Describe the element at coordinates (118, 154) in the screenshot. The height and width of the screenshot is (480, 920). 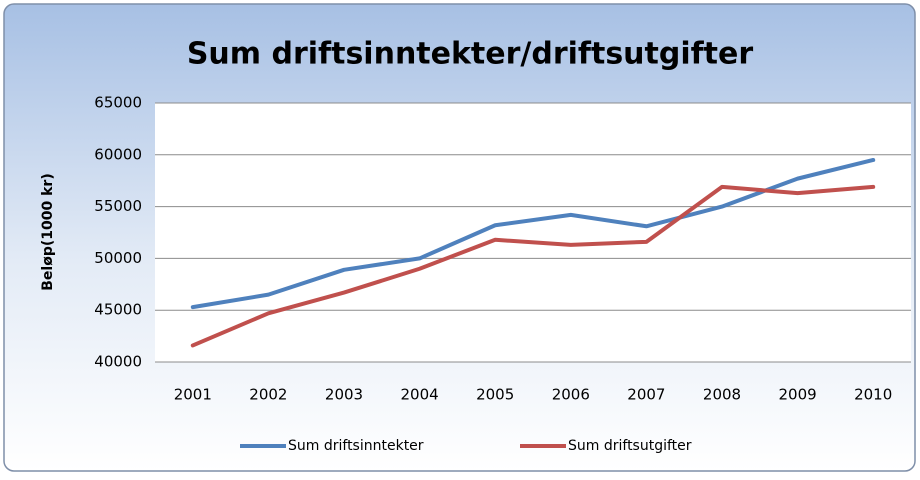
I see `y-tick-label: 60000` at that location.